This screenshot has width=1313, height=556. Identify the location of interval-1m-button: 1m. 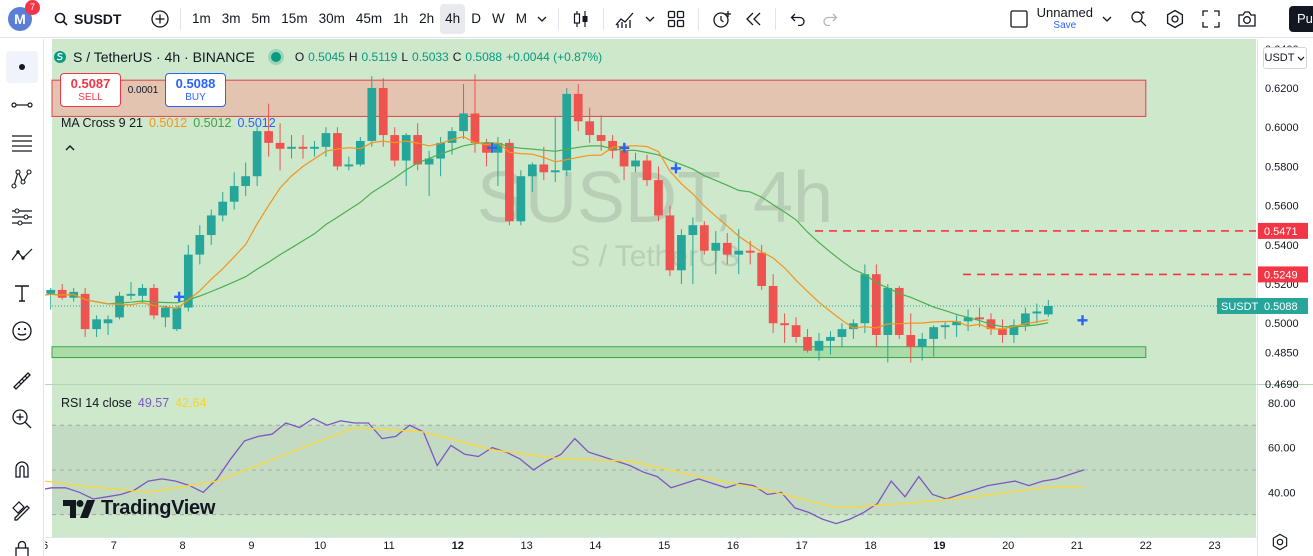
(201, 18).